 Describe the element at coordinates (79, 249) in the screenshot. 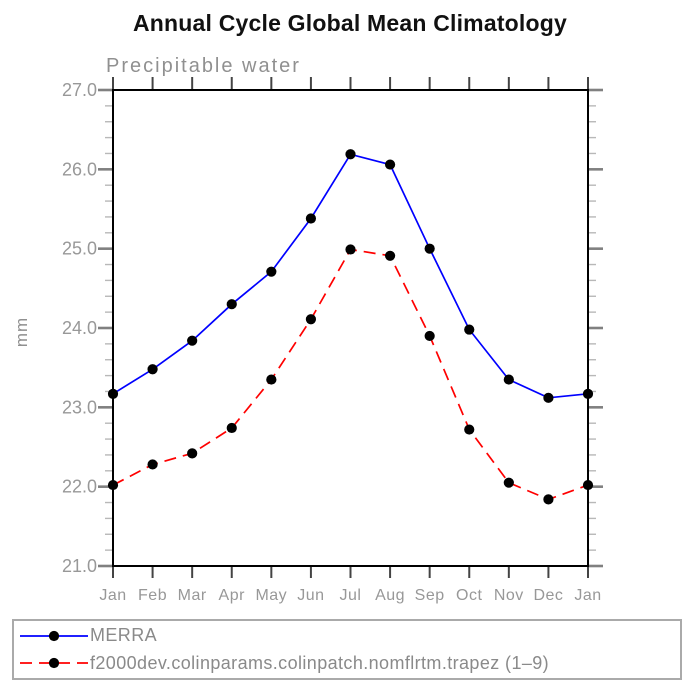

I see `y-tick-label: 25.0` at that location.